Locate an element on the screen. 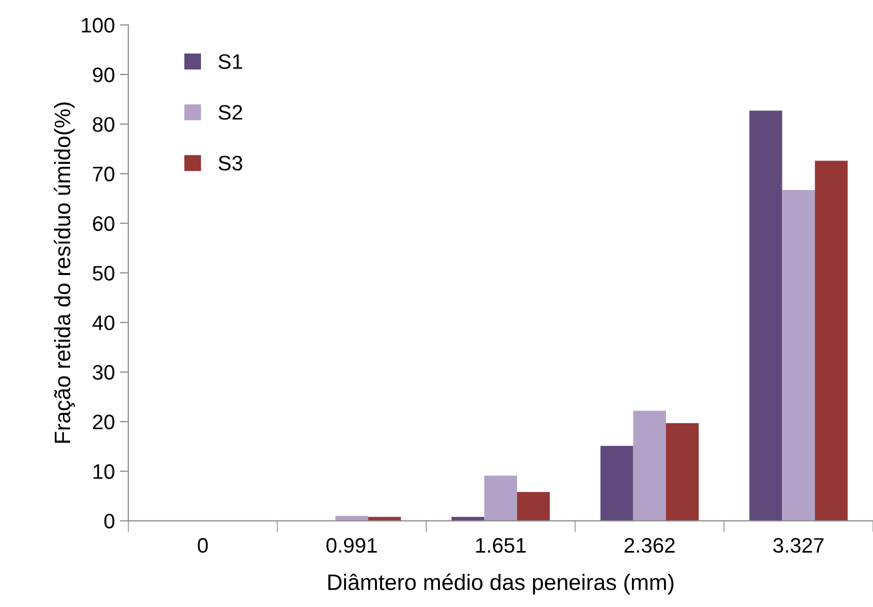  y-tick-label: 100 is located at coordinates (98, 25).